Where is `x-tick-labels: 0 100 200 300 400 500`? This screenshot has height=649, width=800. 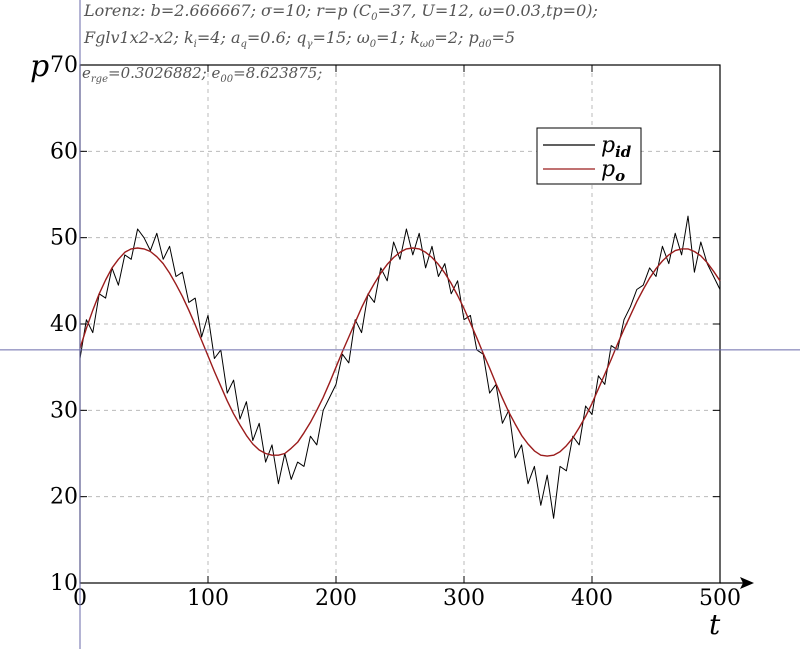 x-tick-labels: 0 100 200 300 400 500 is located at coordinates (407, 598).